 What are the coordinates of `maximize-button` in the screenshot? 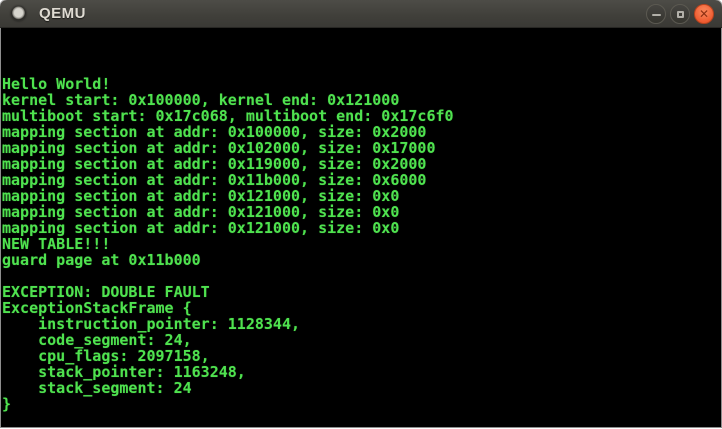 It's located at (680, 14).